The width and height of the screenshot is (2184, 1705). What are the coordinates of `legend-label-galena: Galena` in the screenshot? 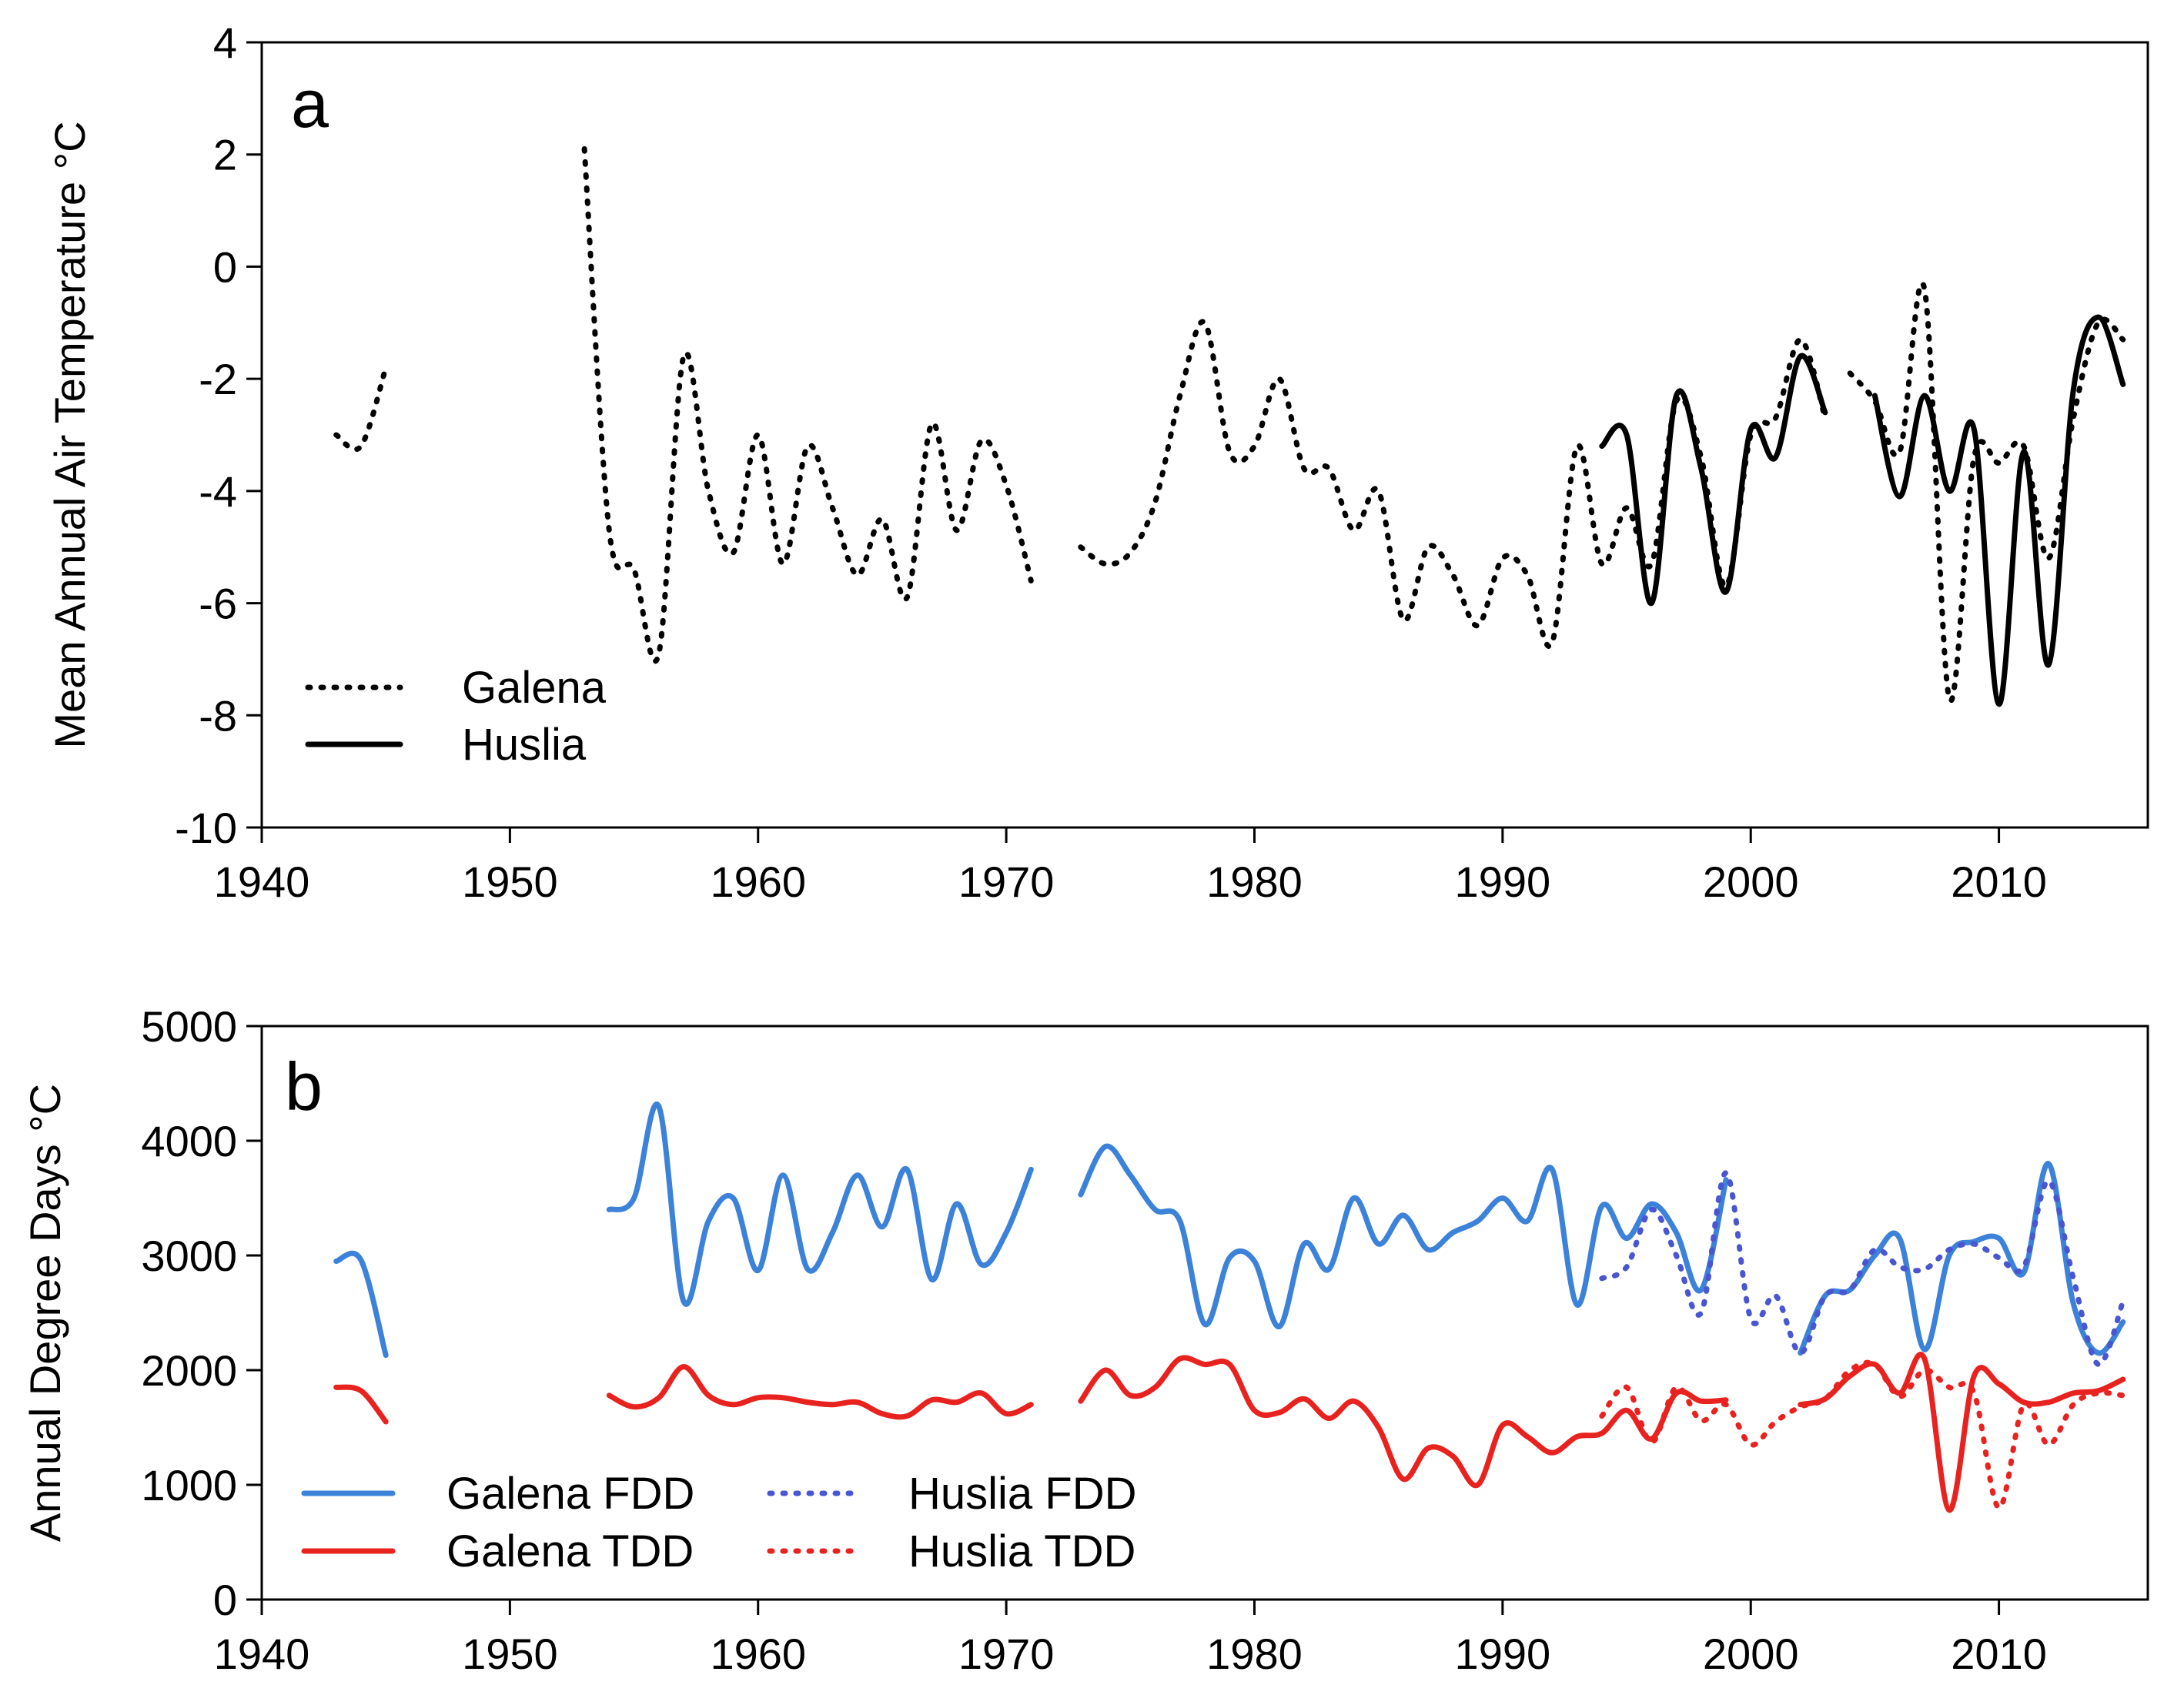 It's located at (534, 688).